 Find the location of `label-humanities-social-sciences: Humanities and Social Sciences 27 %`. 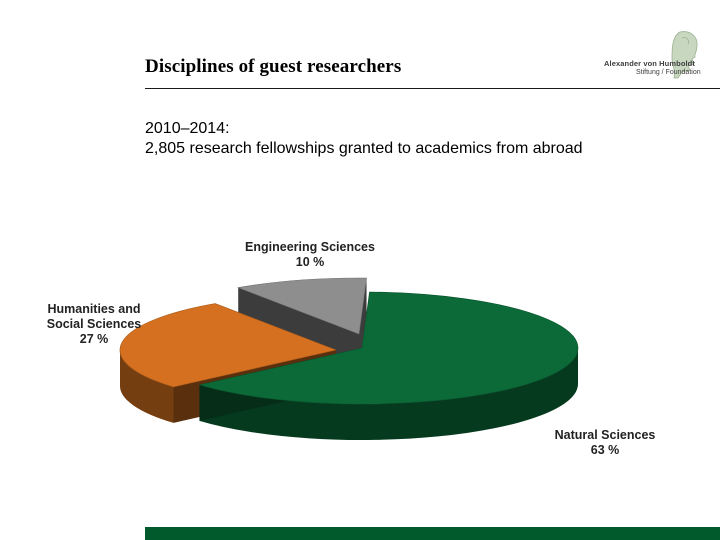

label-humanities-social-sciences: Humanities and Social Sciences 27 % is located at coordinates (94, 324).